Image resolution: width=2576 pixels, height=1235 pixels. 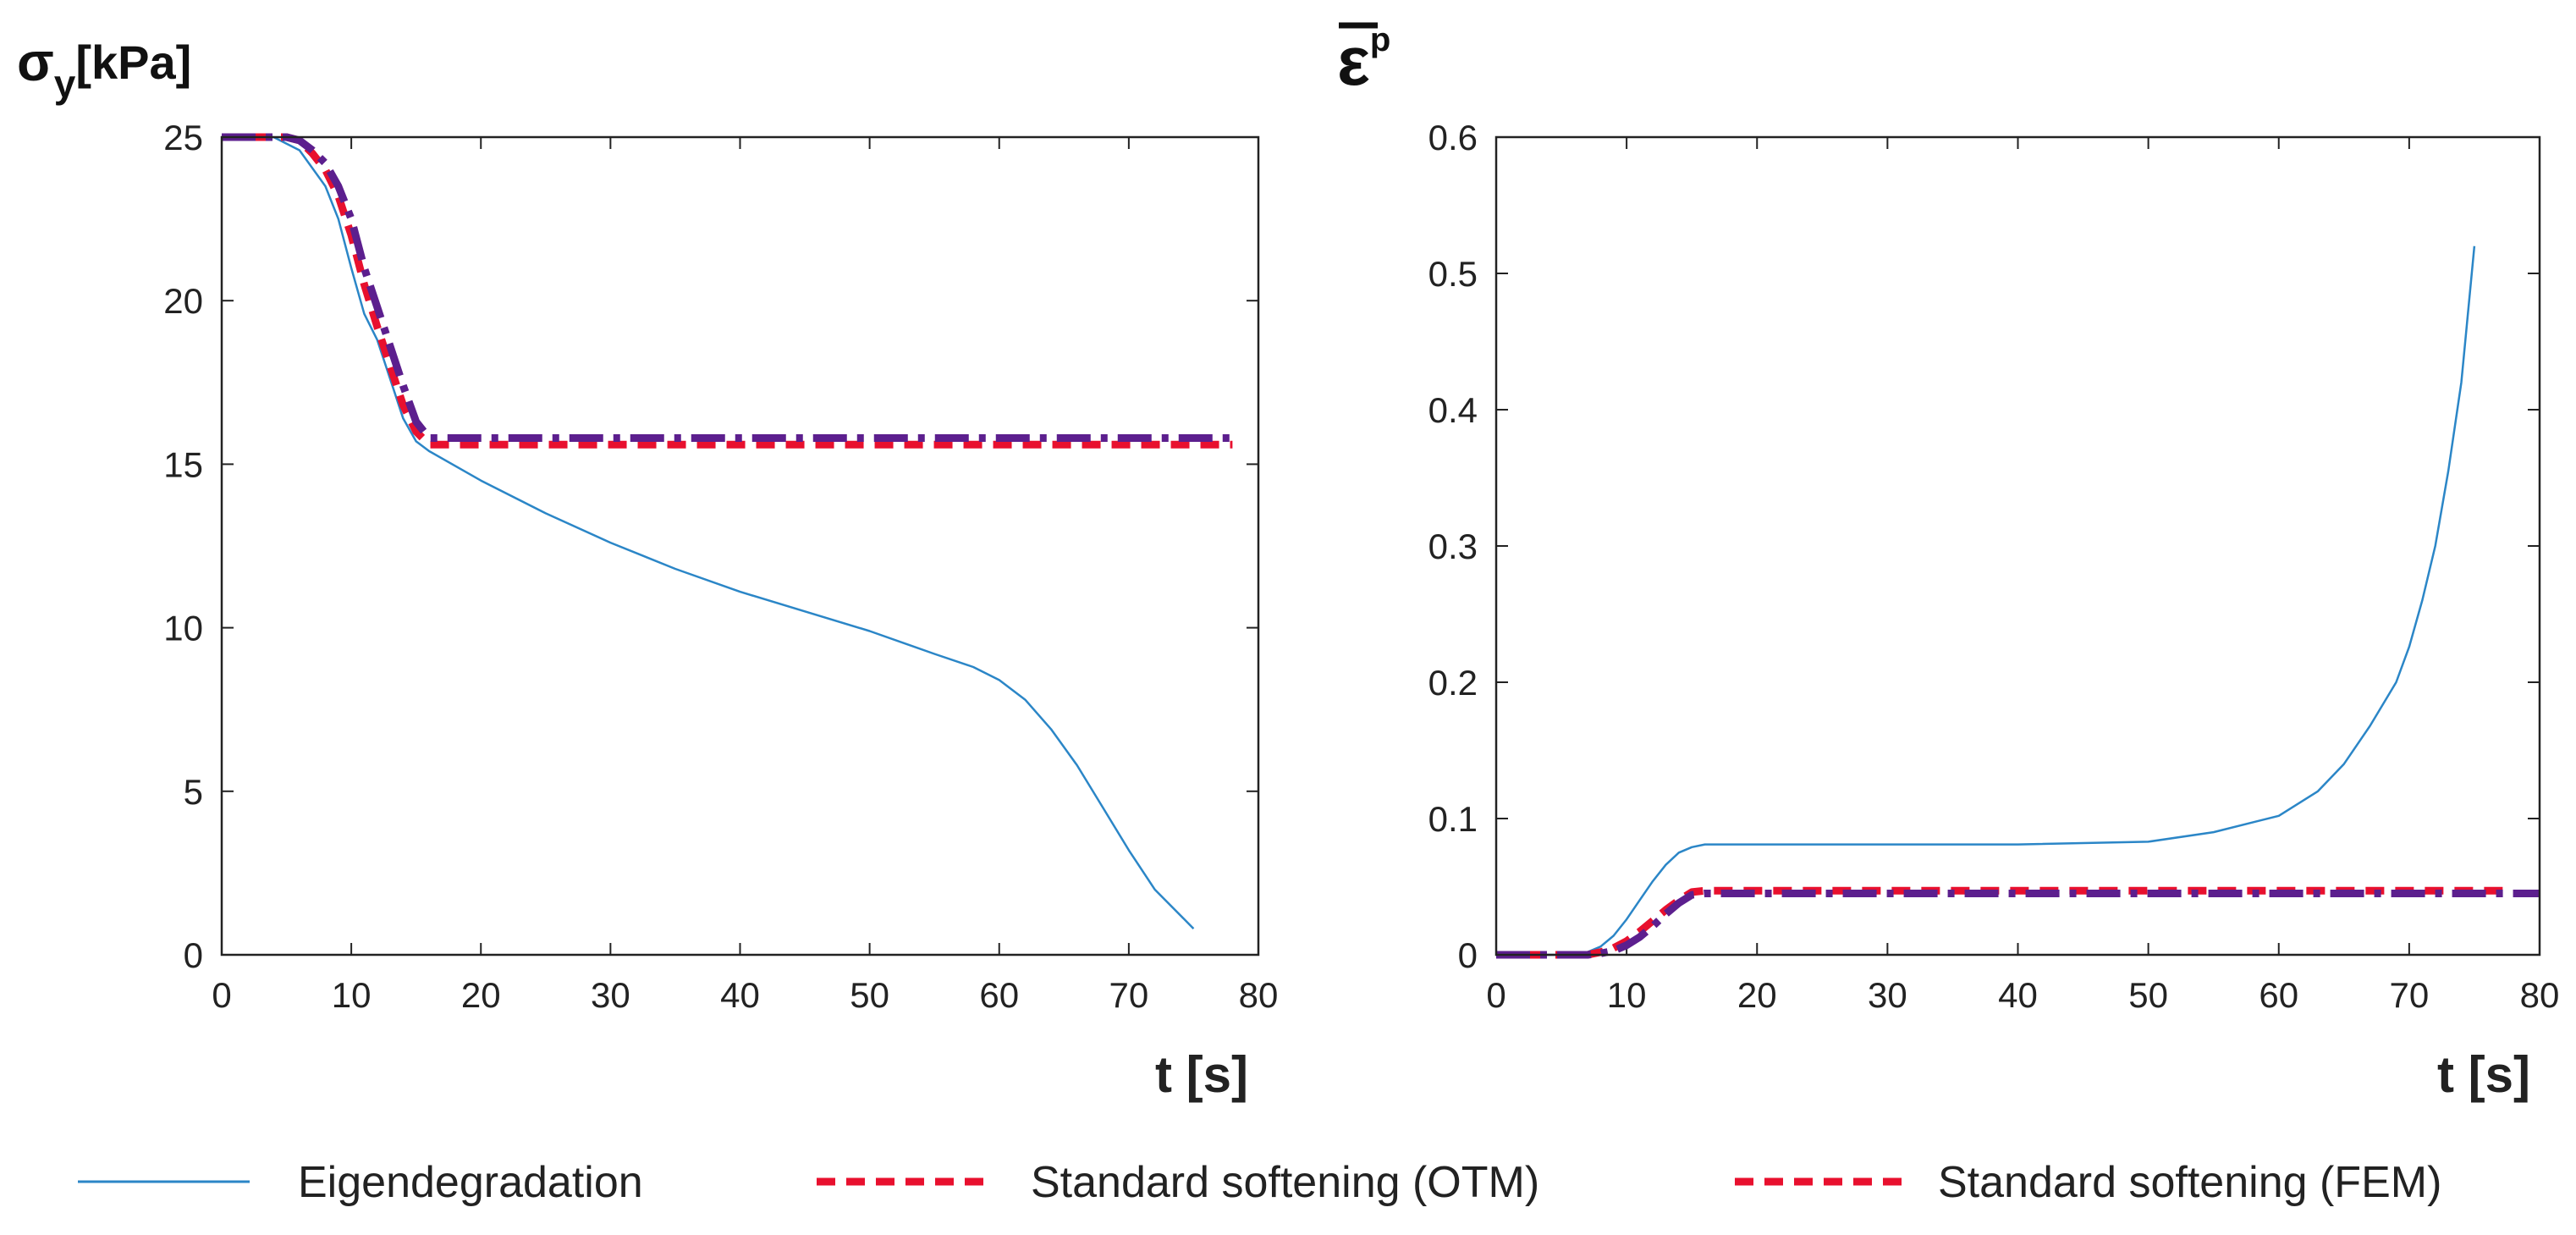 What do you see at coordinates (352, 995) in the screenshot?
I see `chart1-xtick-label: 10` at bounding box center [352, 995].